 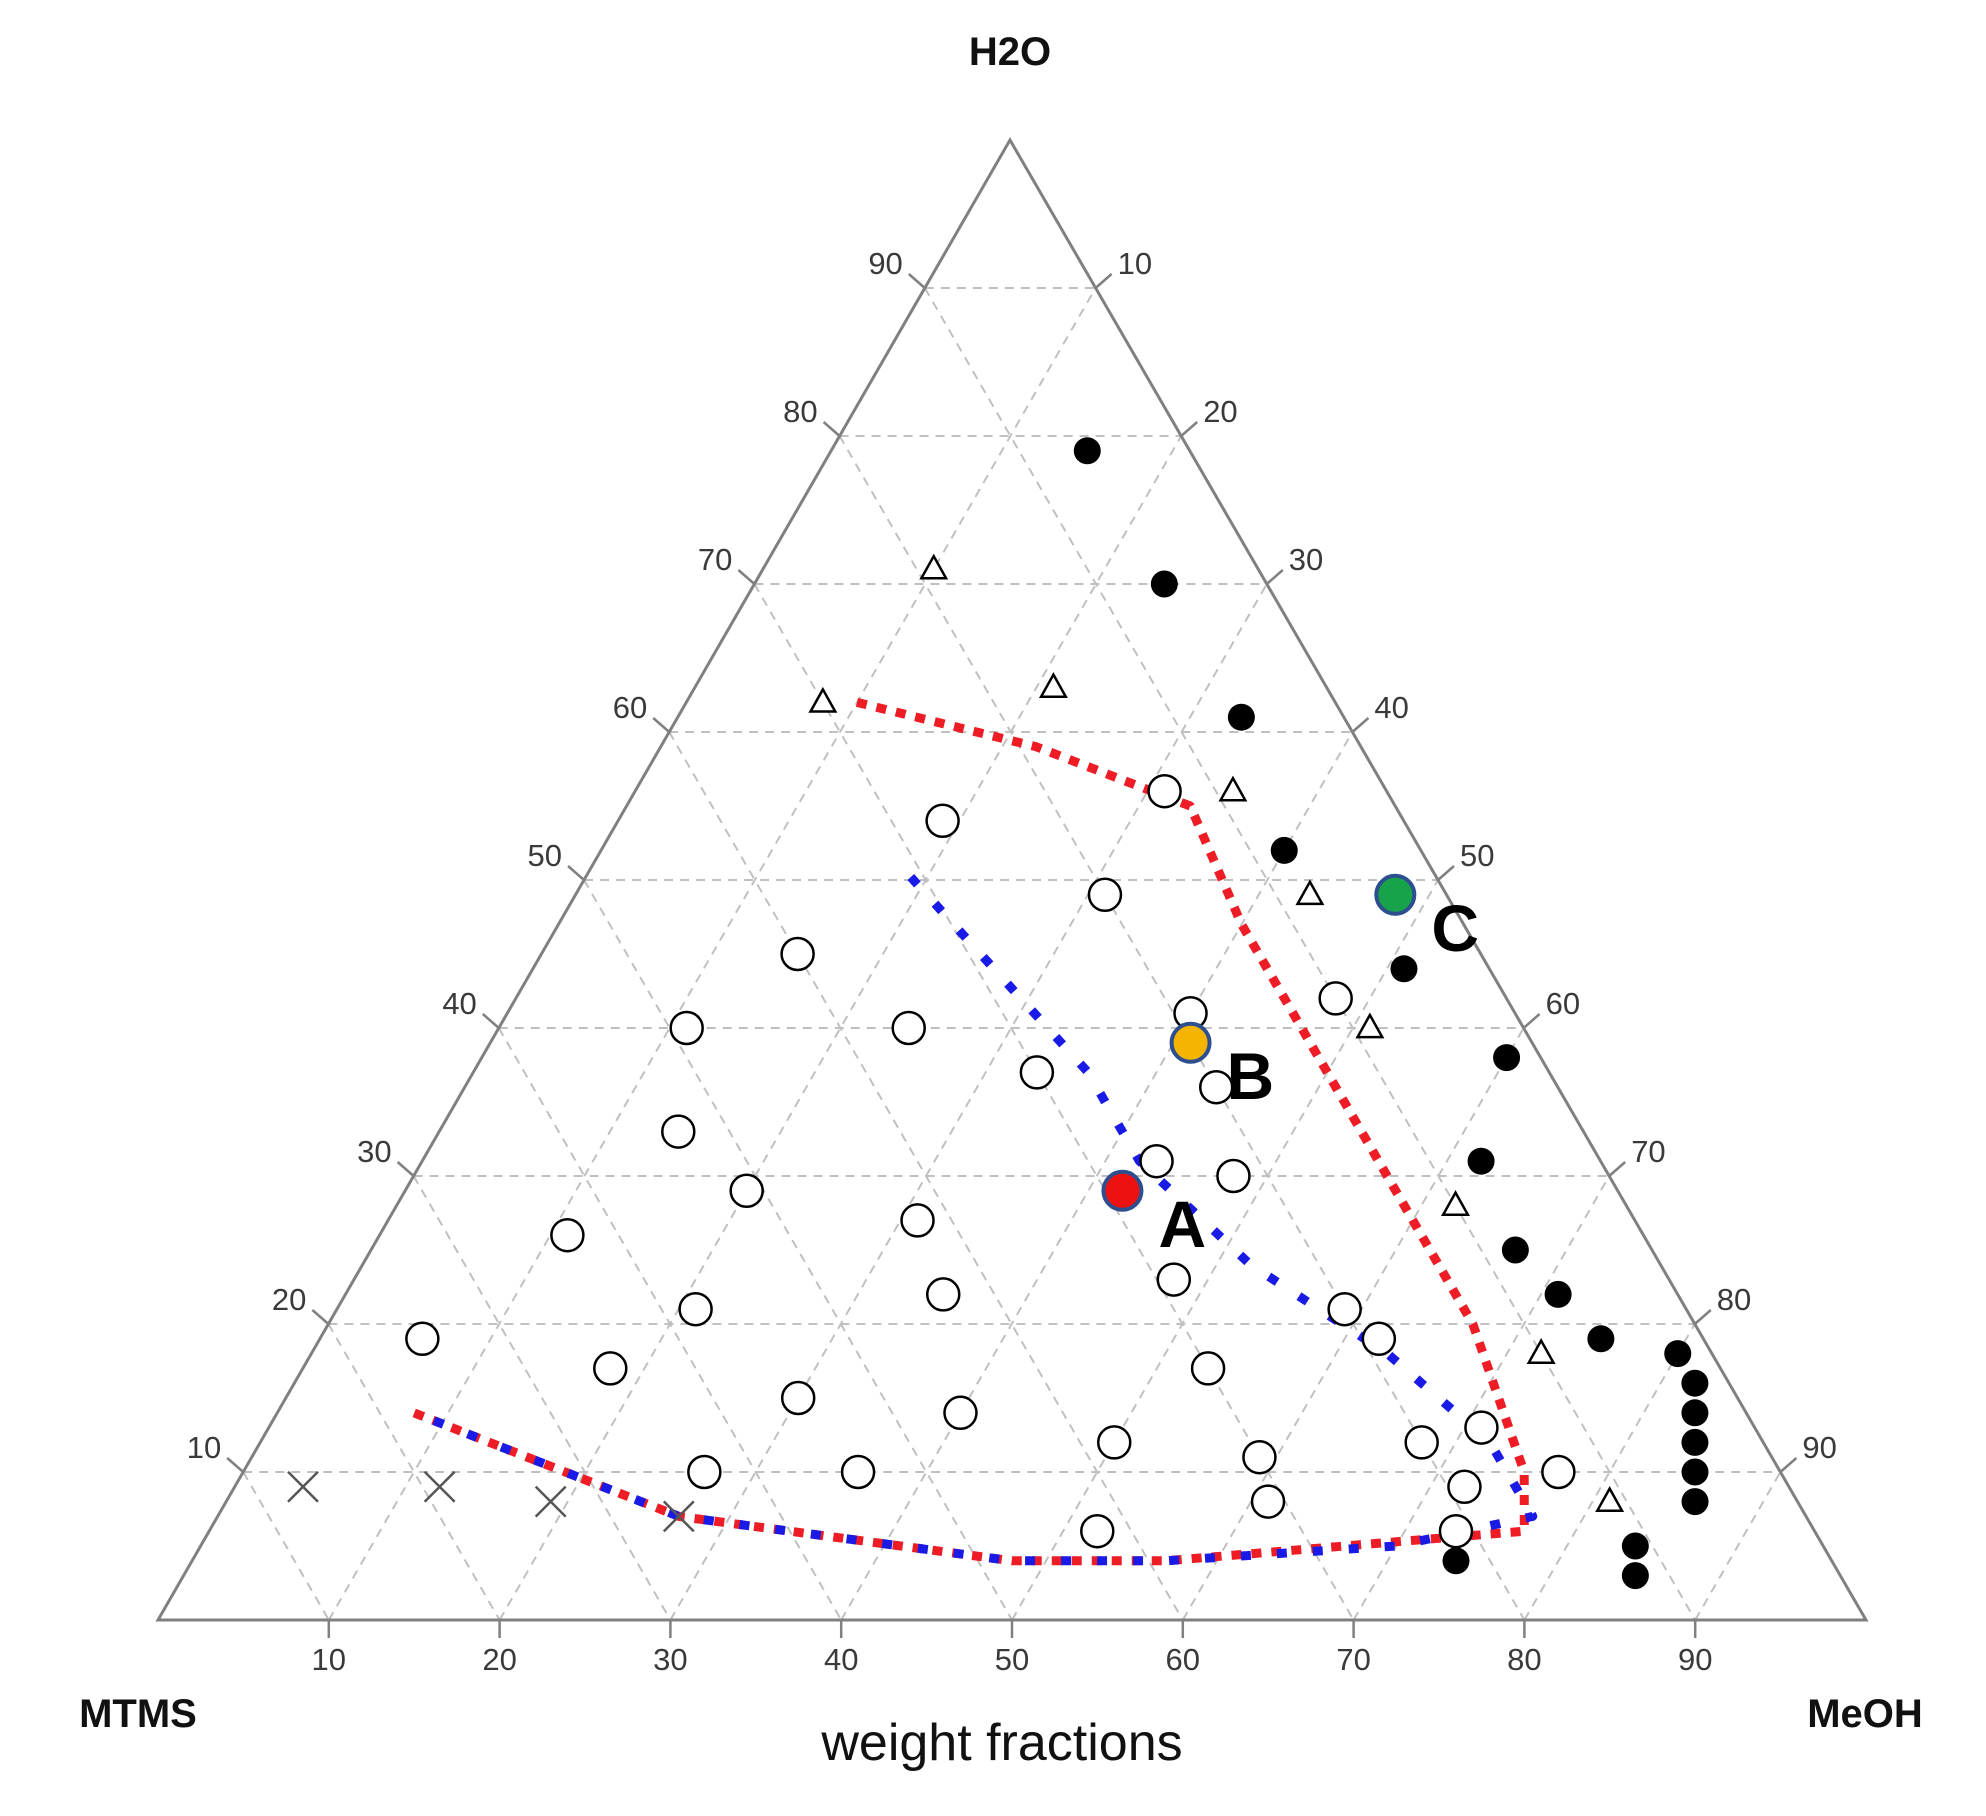 I want to click on highlight-label-b: B, so click(x=1251, y=1076).